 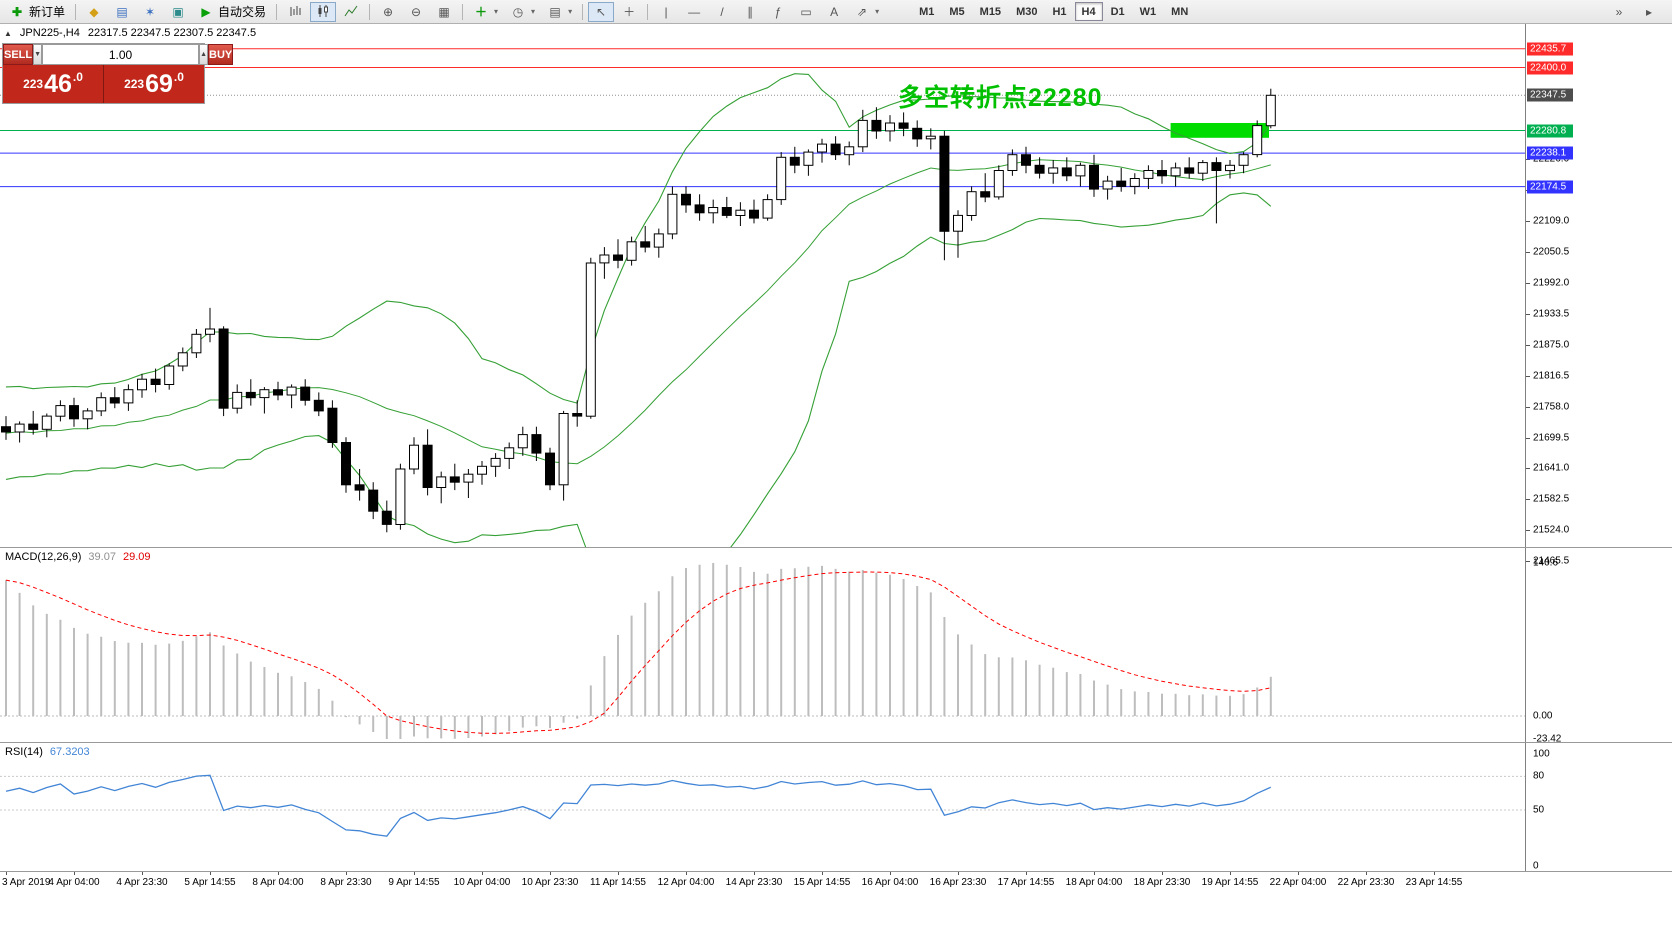 I want to click on data-window-button: ▤, so click(x=122, y=12).